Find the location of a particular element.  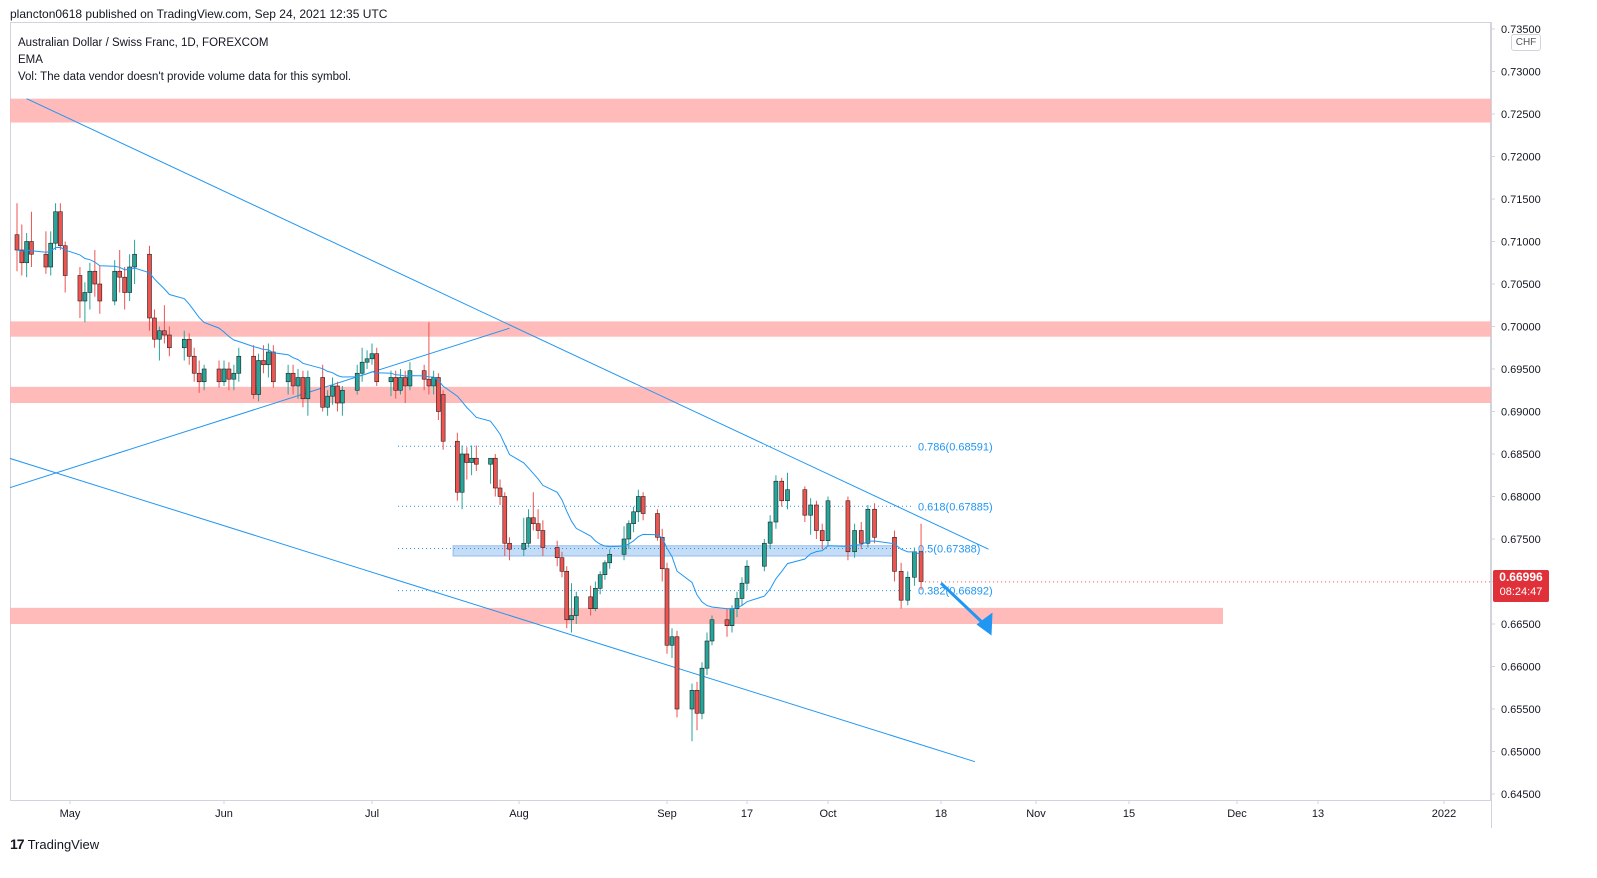

direction-arrow-shaft is located at coordinates (962, 604).